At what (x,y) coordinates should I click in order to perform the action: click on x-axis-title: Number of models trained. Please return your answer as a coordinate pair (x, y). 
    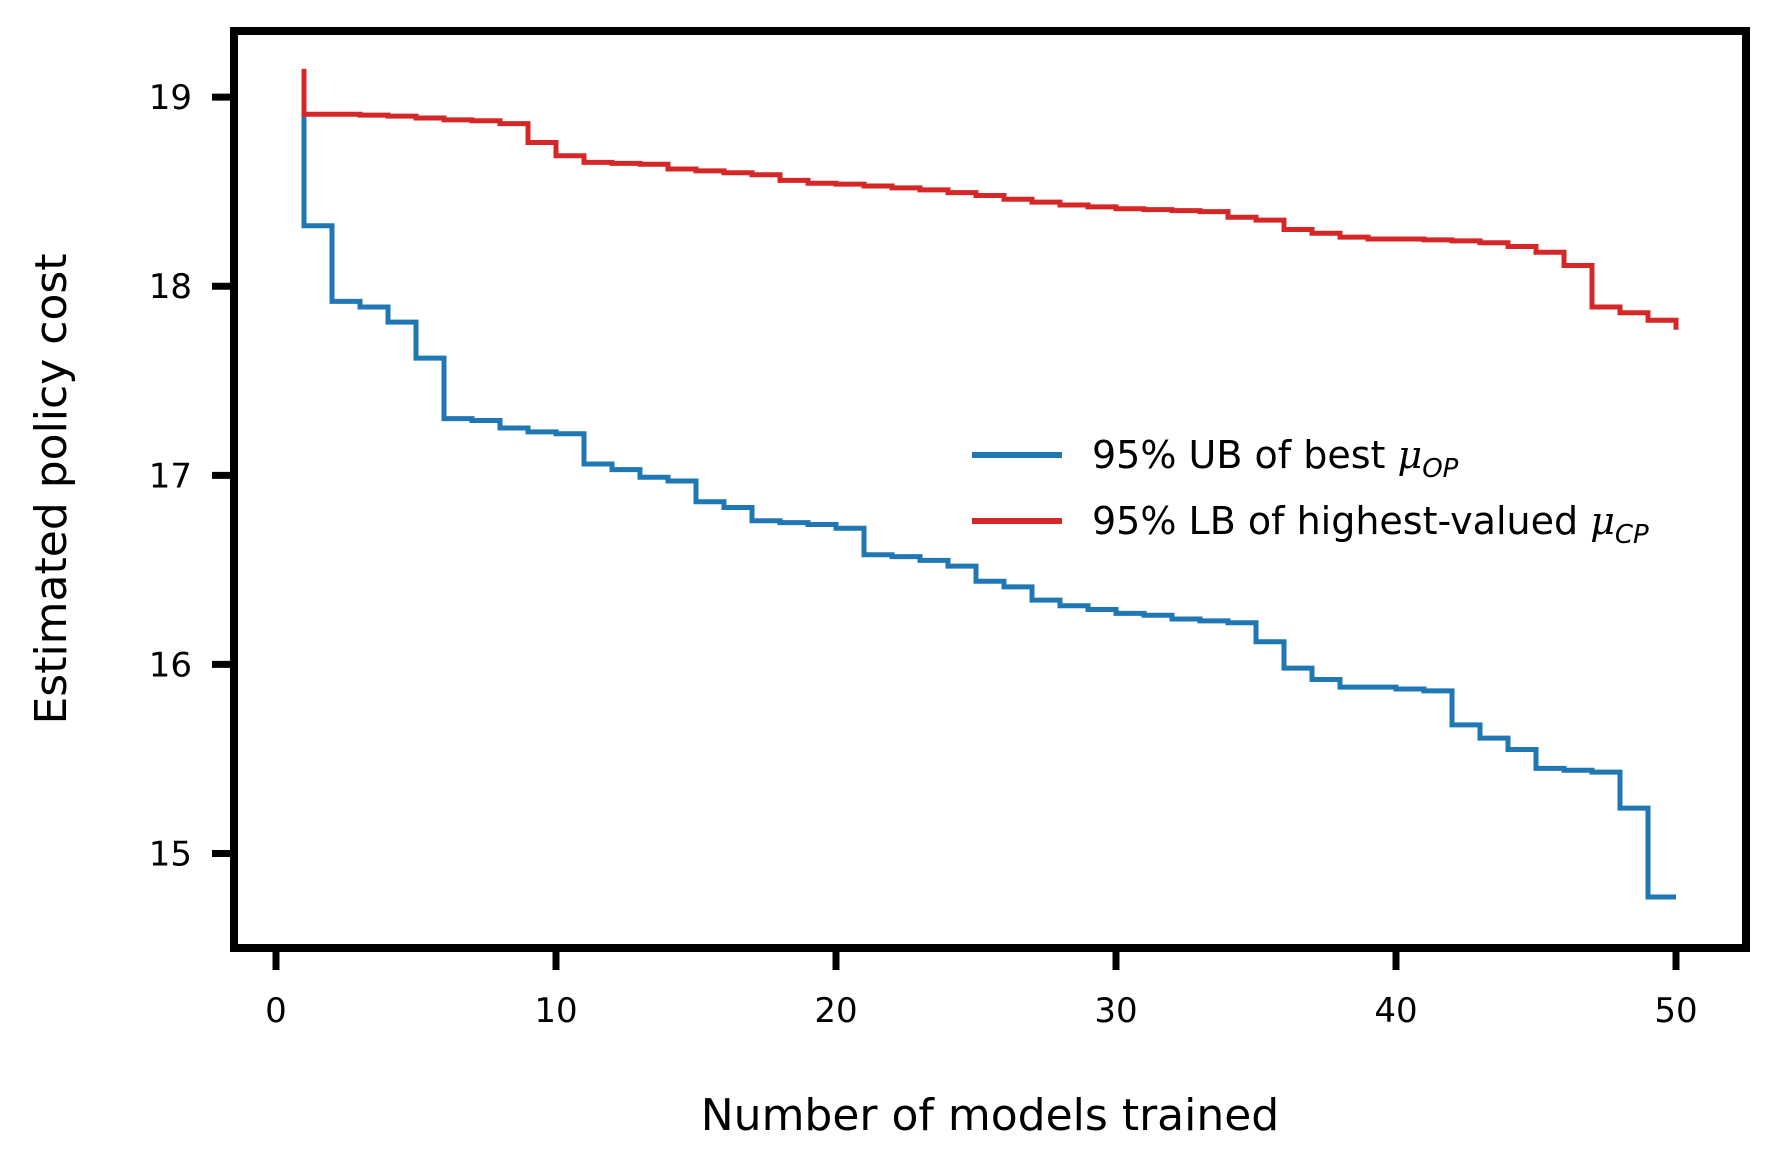
    Looking at the image, I should click on (990, 1115).